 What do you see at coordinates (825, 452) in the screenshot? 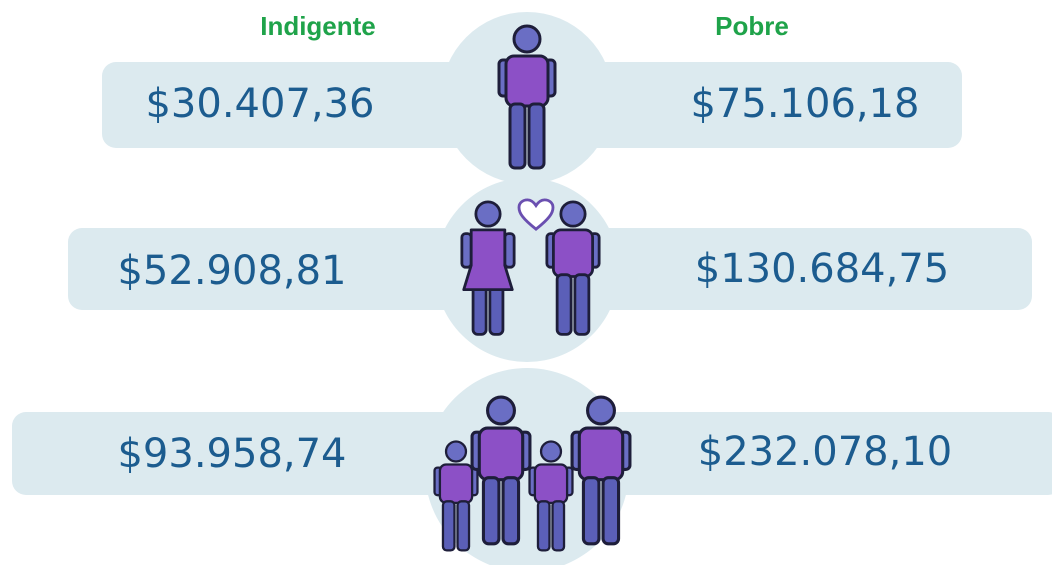
I see `value-pobre: $232.078,10` at bounding box center [825, 452].